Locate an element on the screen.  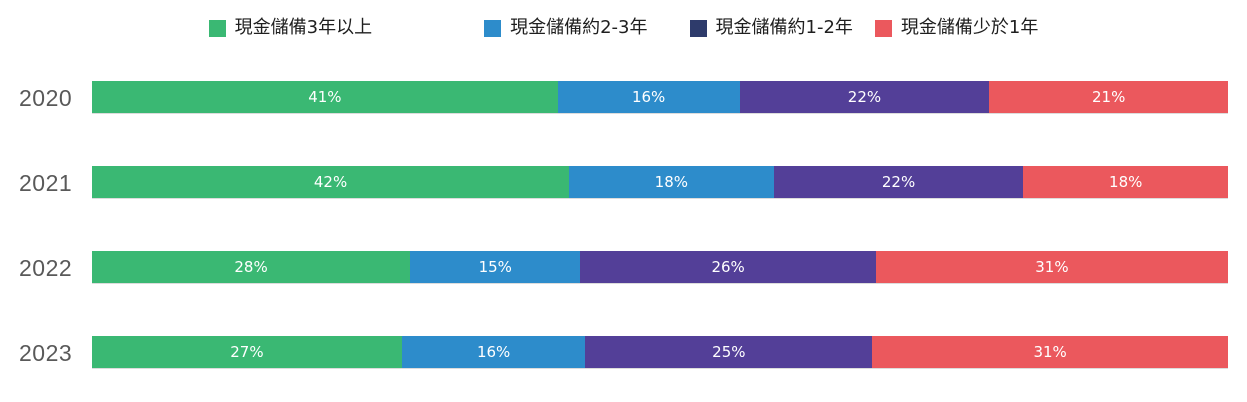
bar-segment: 28% is located at coordinates (251, 267).